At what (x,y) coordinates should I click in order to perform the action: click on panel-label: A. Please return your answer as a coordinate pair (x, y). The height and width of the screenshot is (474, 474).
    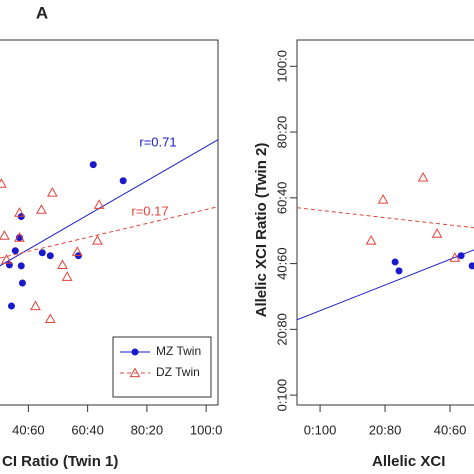
    Looking at the image, I should click on (42, 12).